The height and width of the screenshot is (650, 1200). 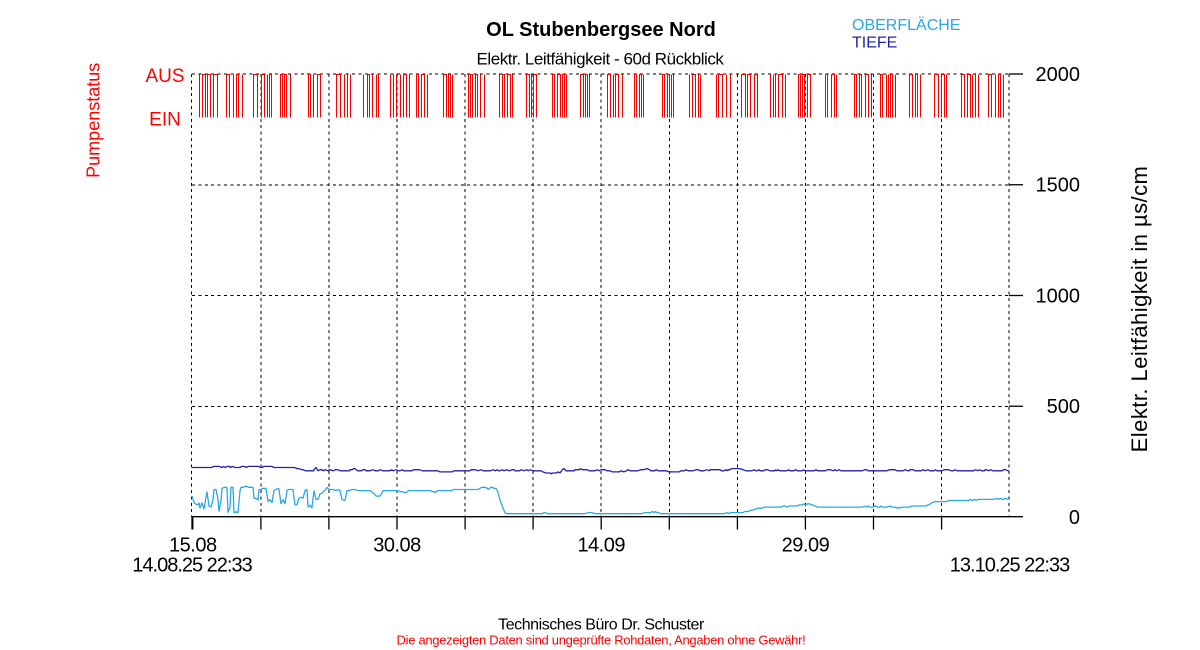 I want to click on svg-text: 0, so click(x=1074, y=518).